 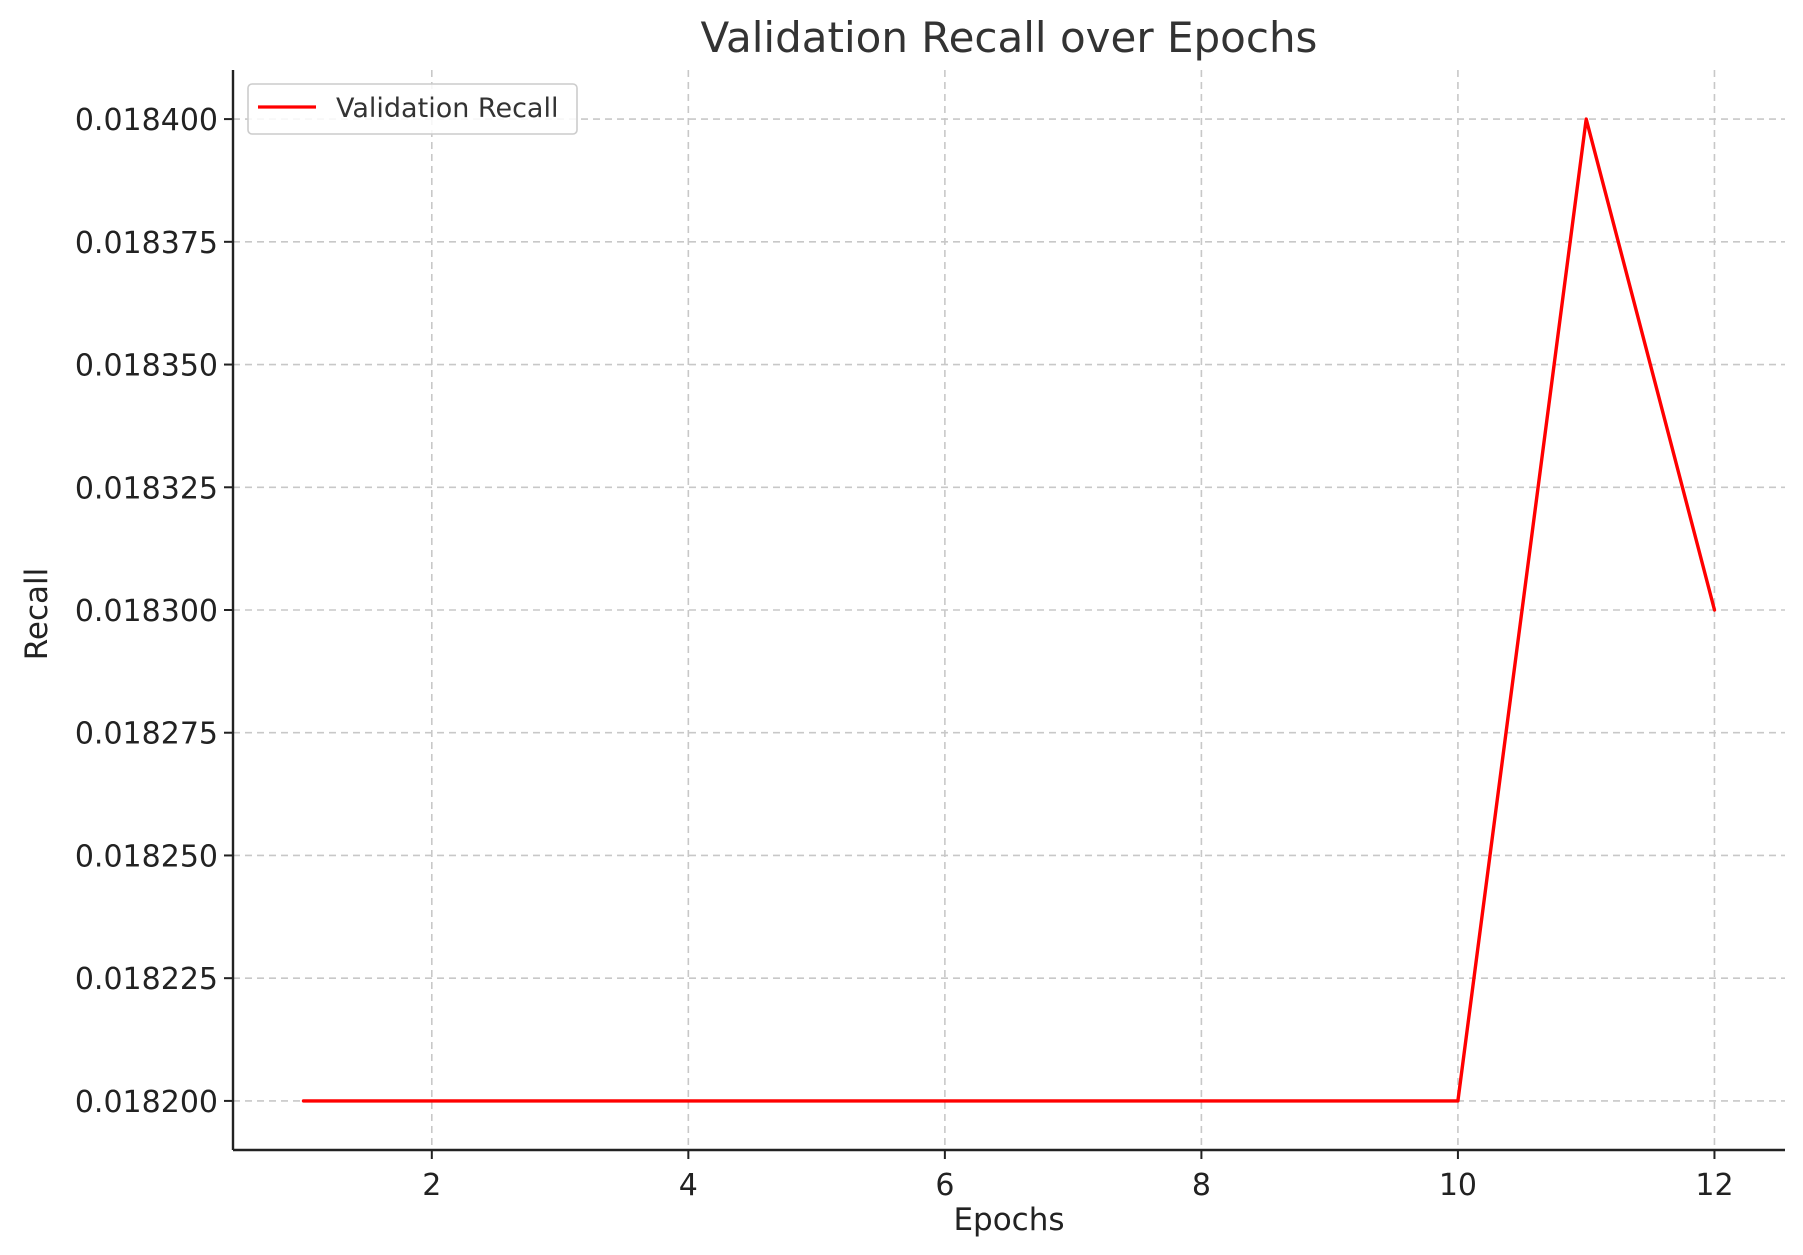 I want to click on legend: Validation Recall, so click(x=412, y=109).